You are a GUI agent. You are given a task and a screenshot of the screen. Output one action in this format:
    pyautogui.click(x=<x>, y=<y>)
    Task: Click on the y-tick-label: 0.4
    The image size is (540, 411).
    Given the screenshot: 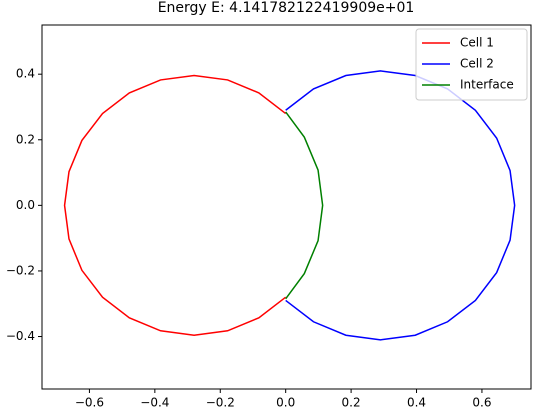 What is the action you would take?
    pyautogui.click(x=25, y=74)
    